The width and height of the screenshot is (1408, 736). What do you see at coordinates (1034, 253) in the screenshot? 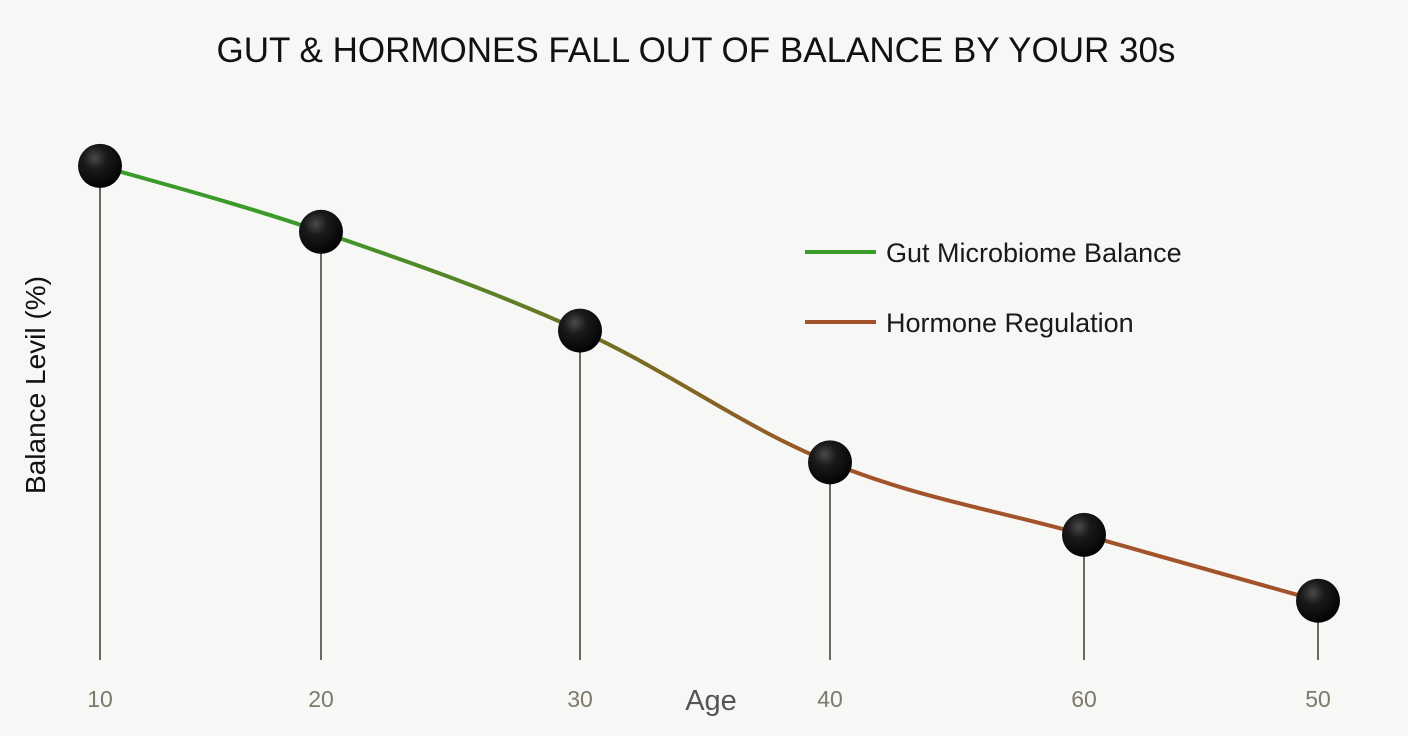
I see `legend-label-gut: Gut Microbiome Balance` at bounding box center [1034, 253].